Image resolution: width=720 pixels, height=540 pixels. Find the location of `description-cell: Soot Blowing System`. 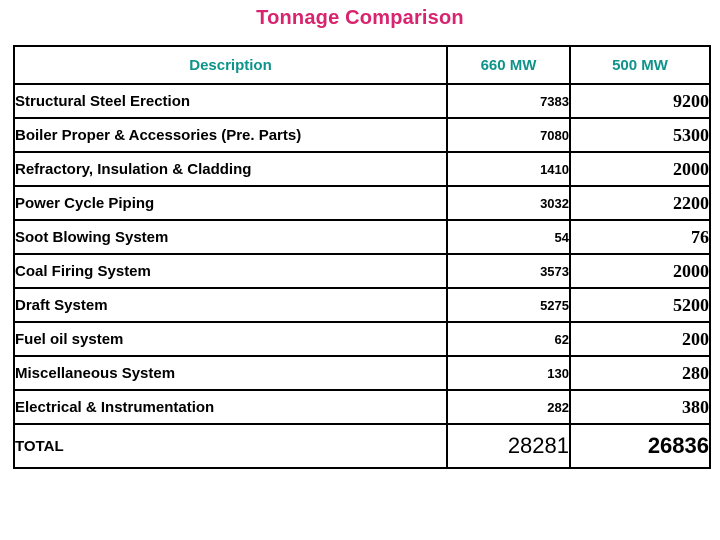

description-cell: Soot Blowing System is located at coordinates (230, 237).